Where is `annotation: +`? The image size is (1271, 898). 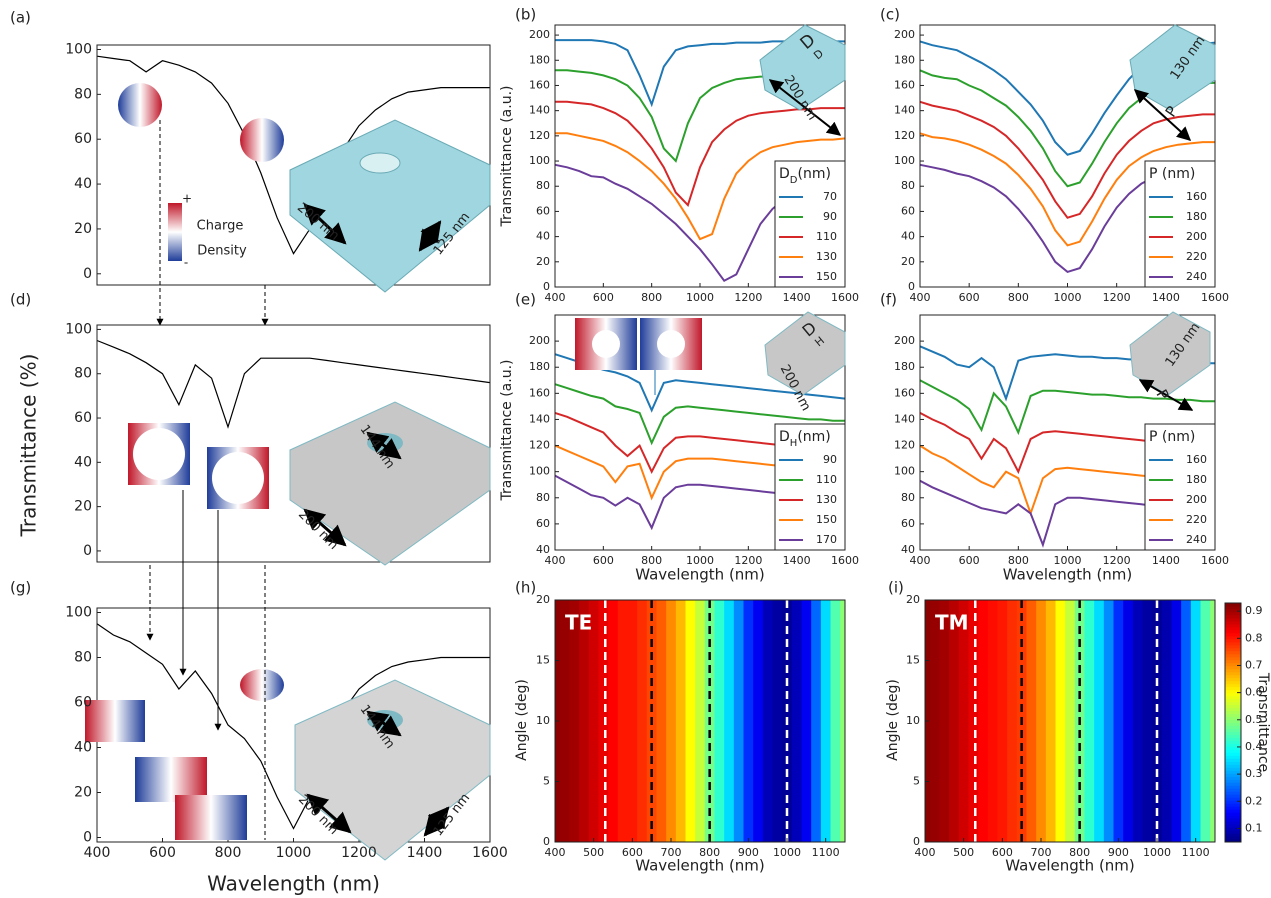
annotation: + is located at coordinates (187, 199).